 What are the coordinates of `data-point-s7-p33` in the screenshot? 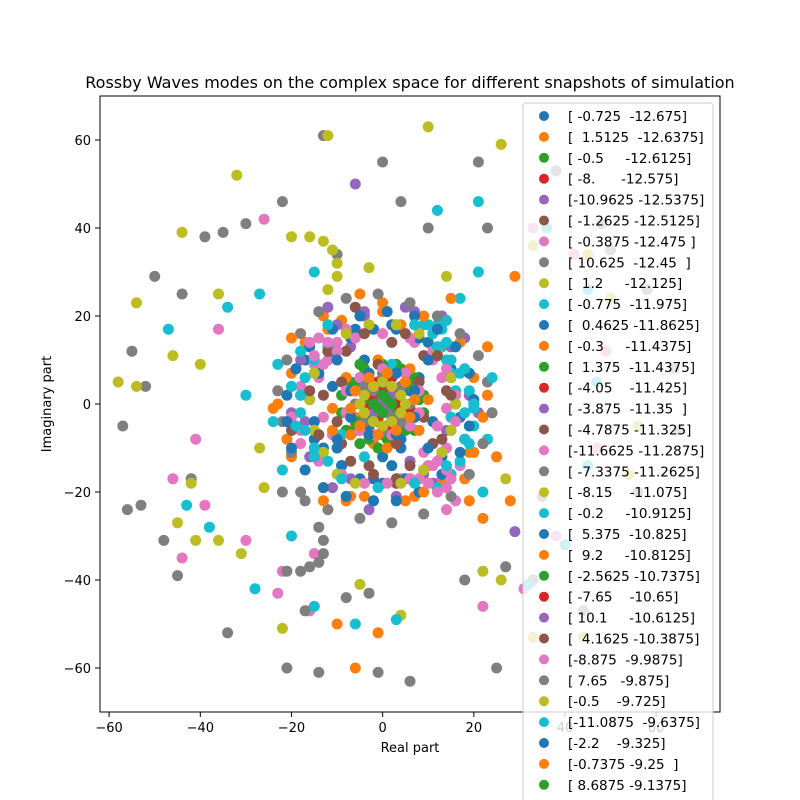 It's located at (346, 597).